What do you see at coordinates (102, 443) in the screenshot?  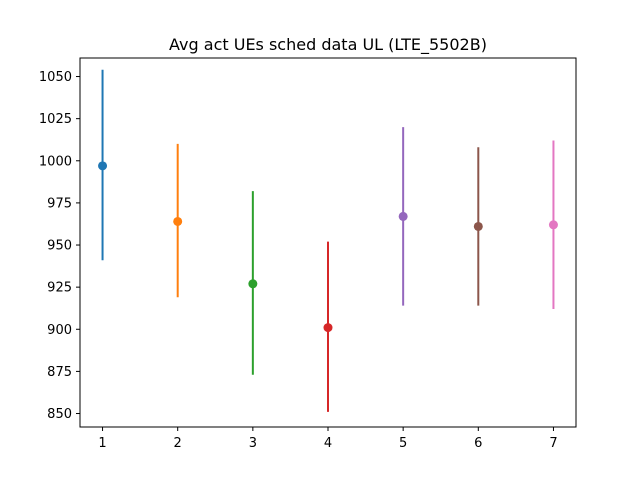 I see `x-tick-label: 1` at bounding box center [102, 443].